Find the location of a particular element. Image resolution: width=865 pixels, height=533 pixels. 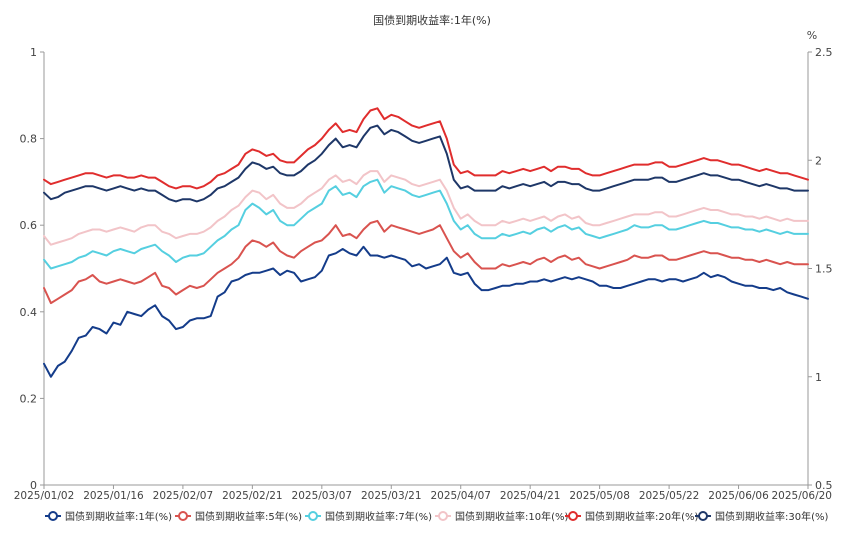

x-tick-label: 2025/03/07 is located at coordinates (322, 496).